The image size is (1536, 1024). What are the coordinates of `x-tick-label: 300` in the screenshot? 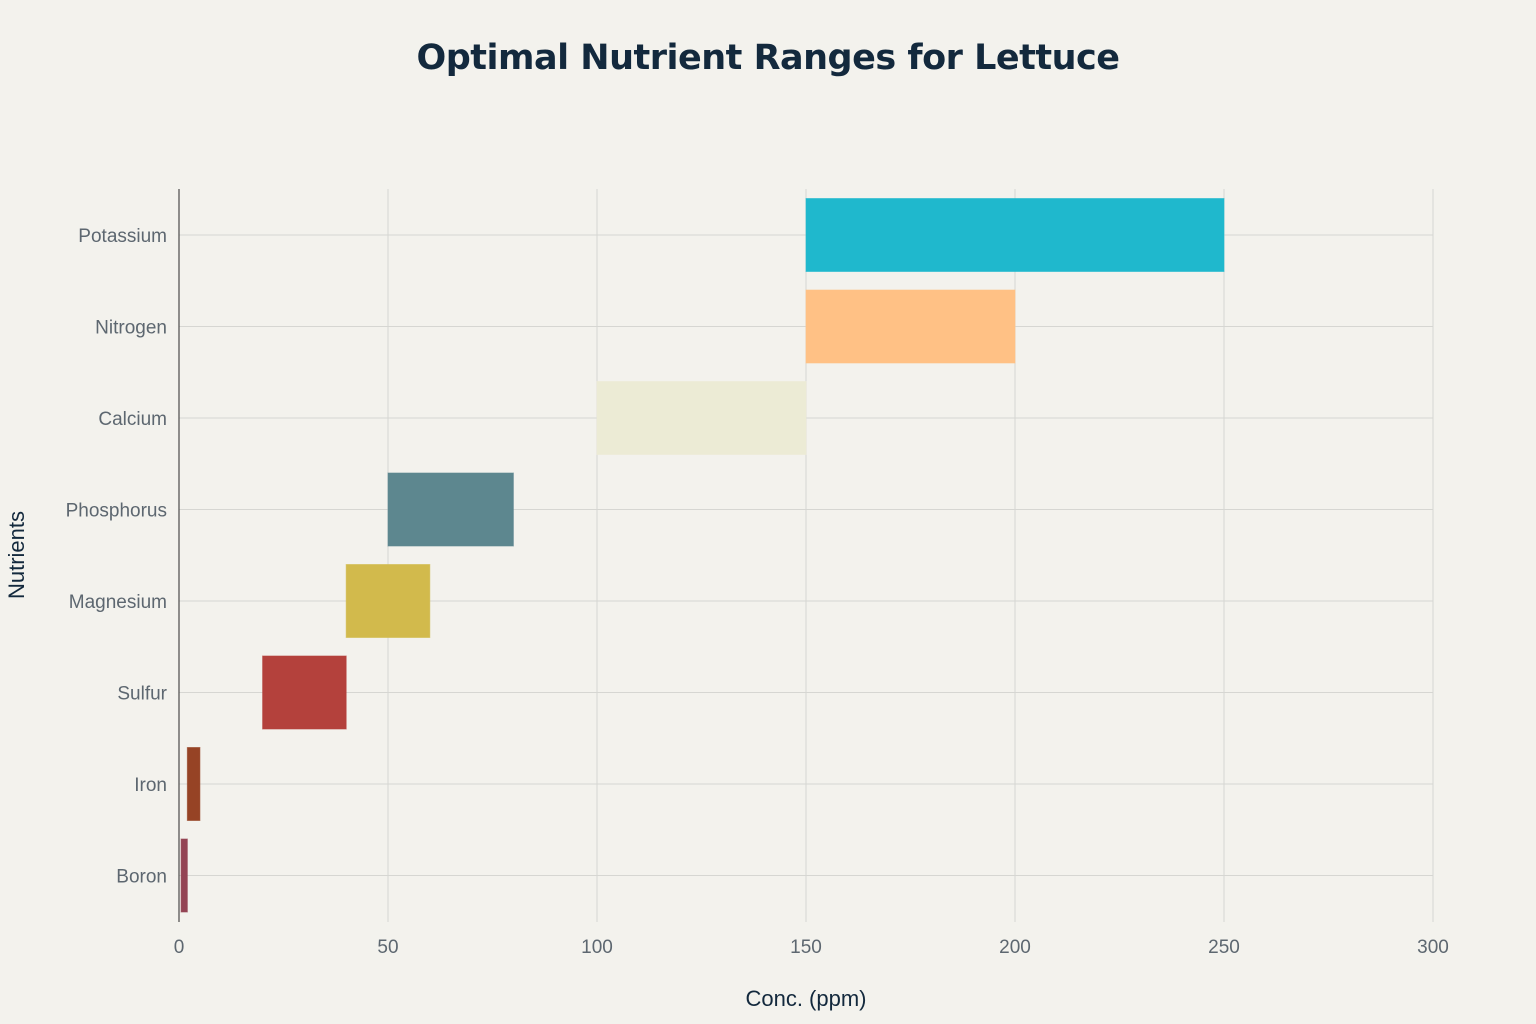 It's located at (1433, 947).